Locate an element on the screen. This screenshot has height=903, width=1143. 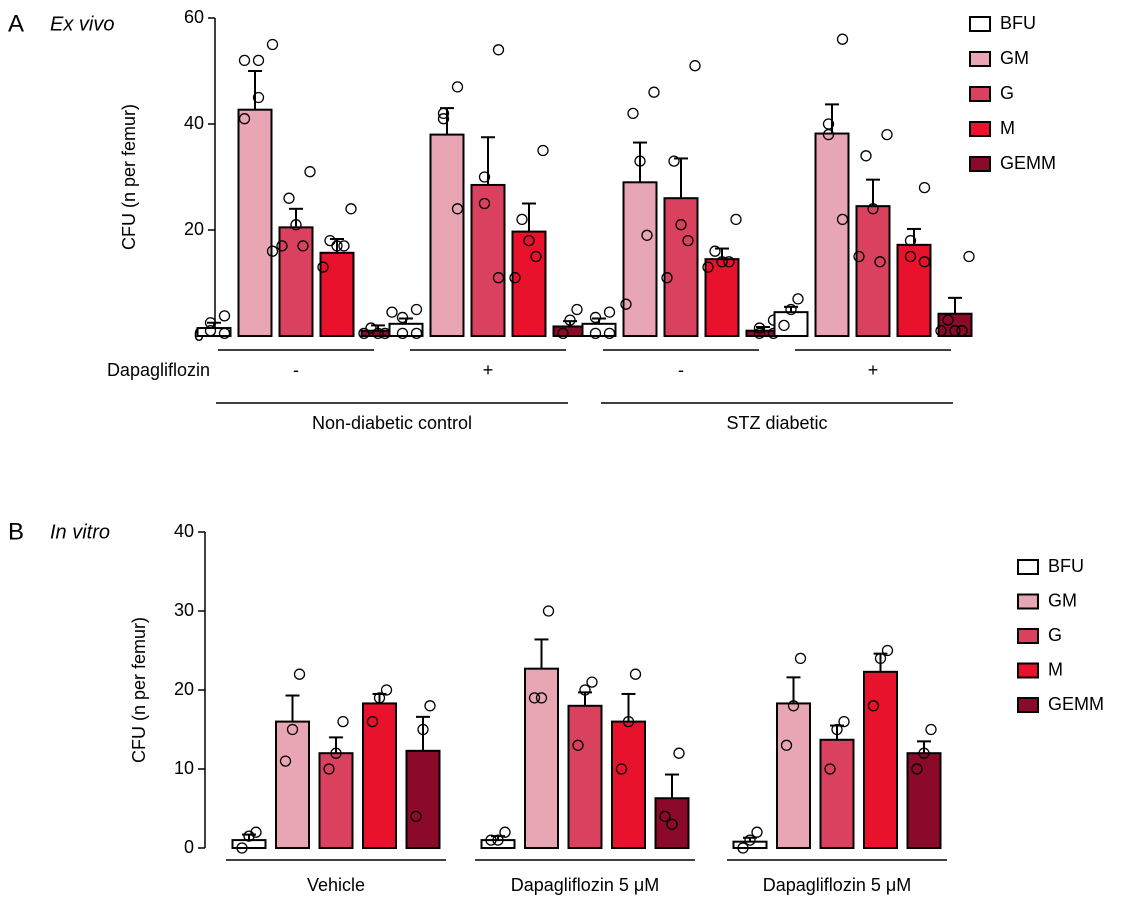
panel-title: Ex vivo is located at coordinates (82, 24).